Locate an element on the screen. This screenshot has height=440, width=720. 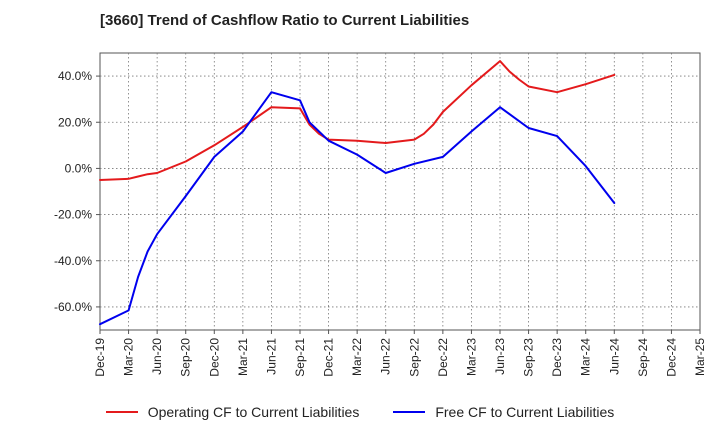
x-tick-label: Dec-19 is located at coordinates (100, 357).